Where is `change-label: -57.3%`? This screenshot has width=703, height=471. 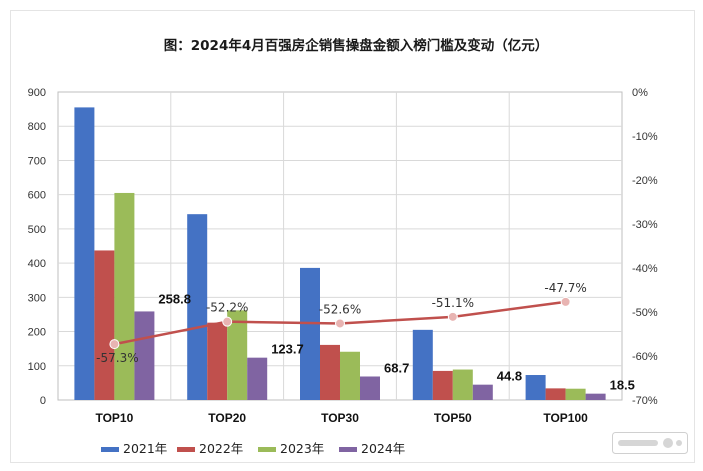
change-label: -57.3% is located at coordinates (117, 358).